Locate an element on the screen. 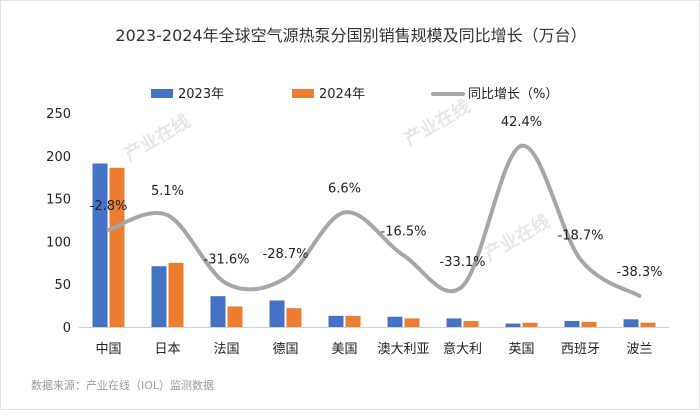 This screenshot has height=415, width=700. y-tick-label: 50 is located at coordinates (62, 285).